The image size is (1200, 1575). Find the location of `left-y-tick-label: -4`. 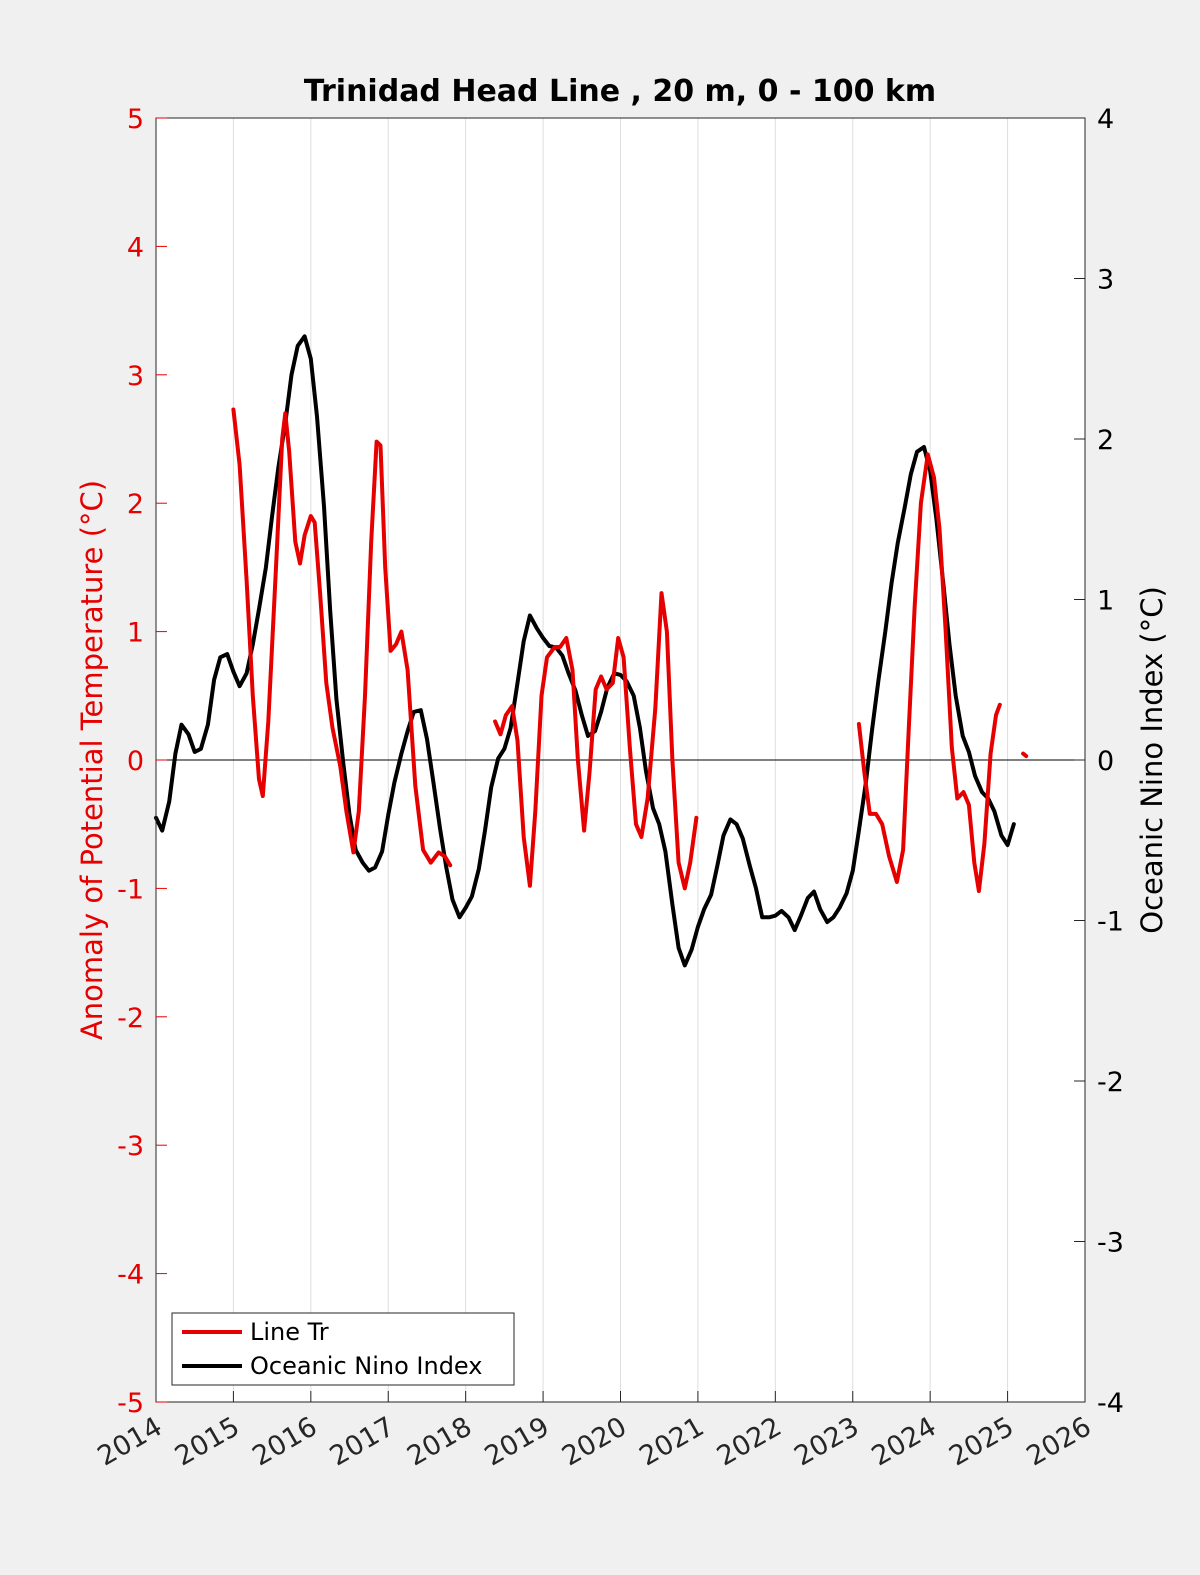

left-y-tick-label: -4 is located at coordinates (130, 1275).